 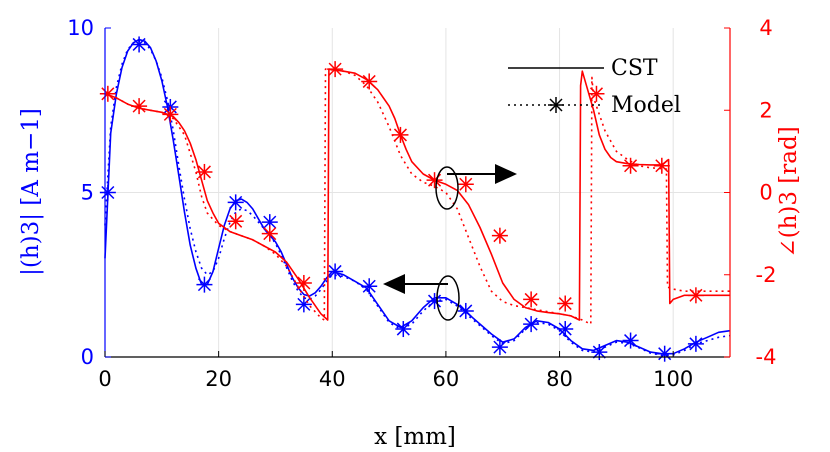 What do you see at coordinates (673, 379) in the screenshot?
I see `x-tick-label-5: 100` at bounding box center [673, 379].